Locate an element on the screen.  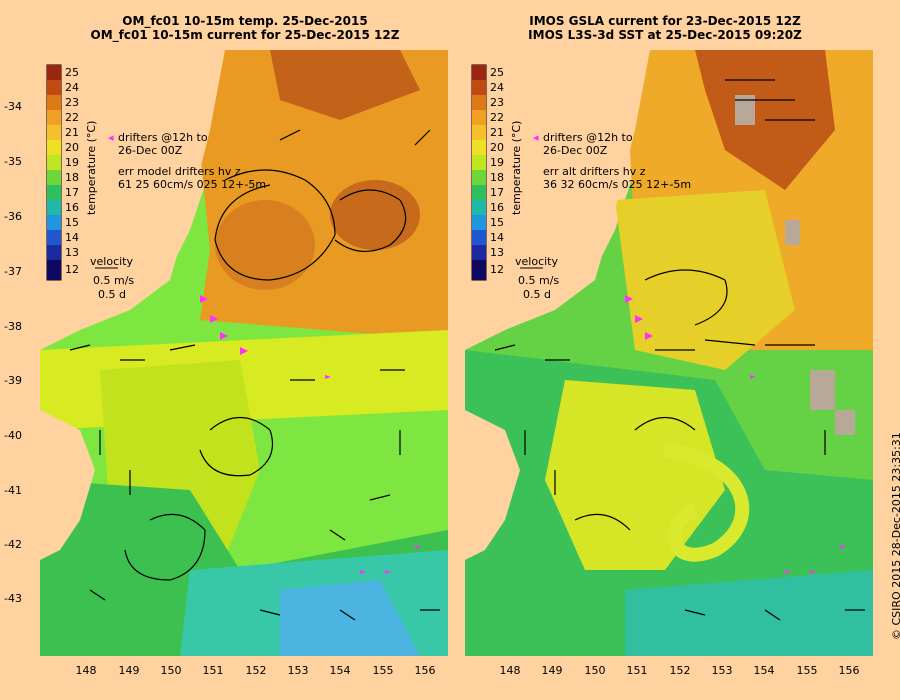
right-drifter-marker-icon: ◂ is located at coordinates (536, 137).